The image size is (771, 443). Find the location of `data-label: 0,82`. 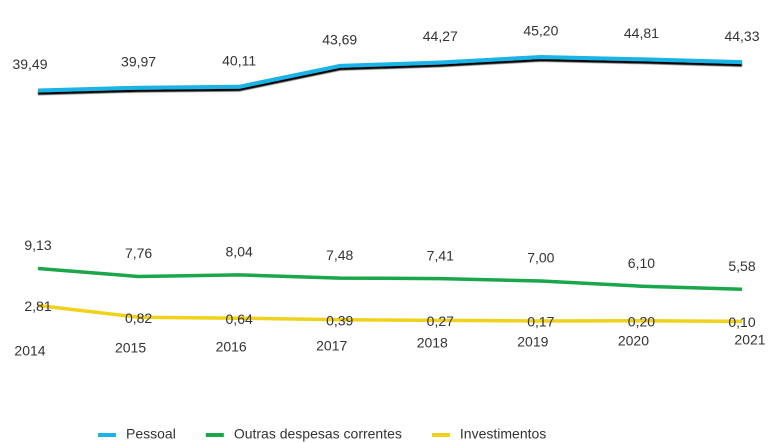

data-label: 0,82 is located at coordinates (138, 318).